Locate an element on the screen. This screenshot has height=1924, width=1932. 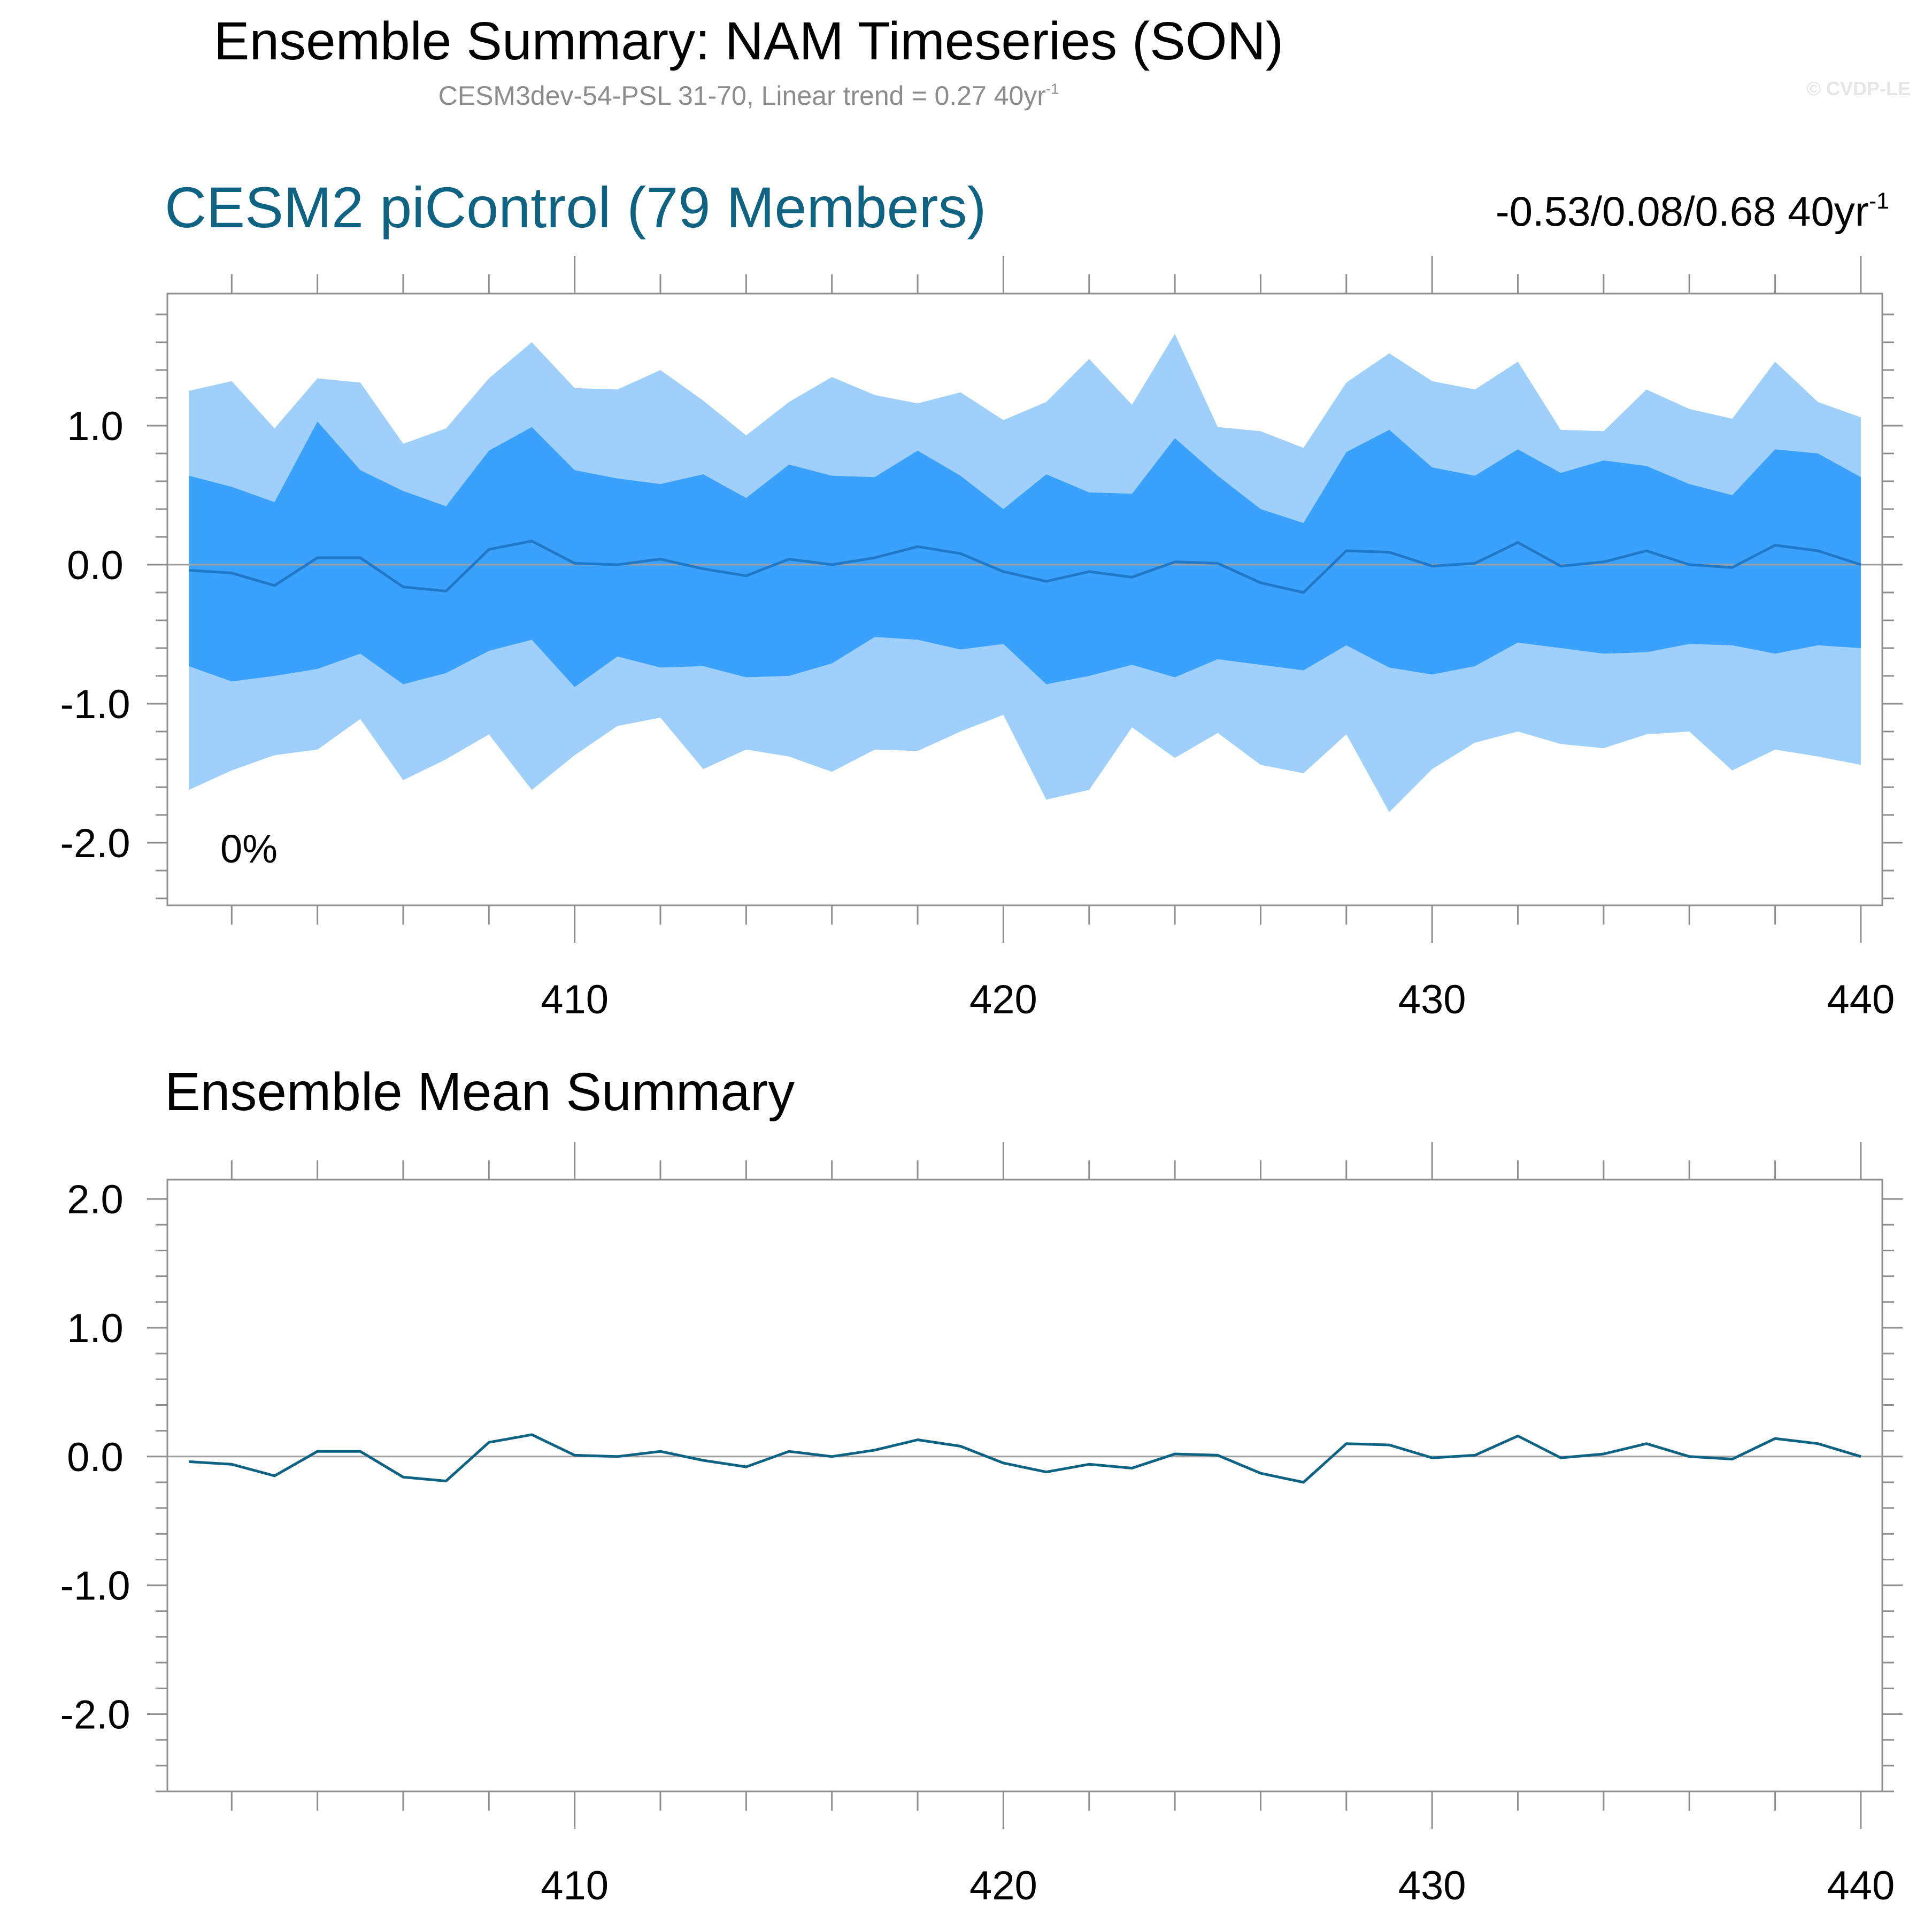
top-ytick-label: -2.0 is located at coordinates (95, 843).